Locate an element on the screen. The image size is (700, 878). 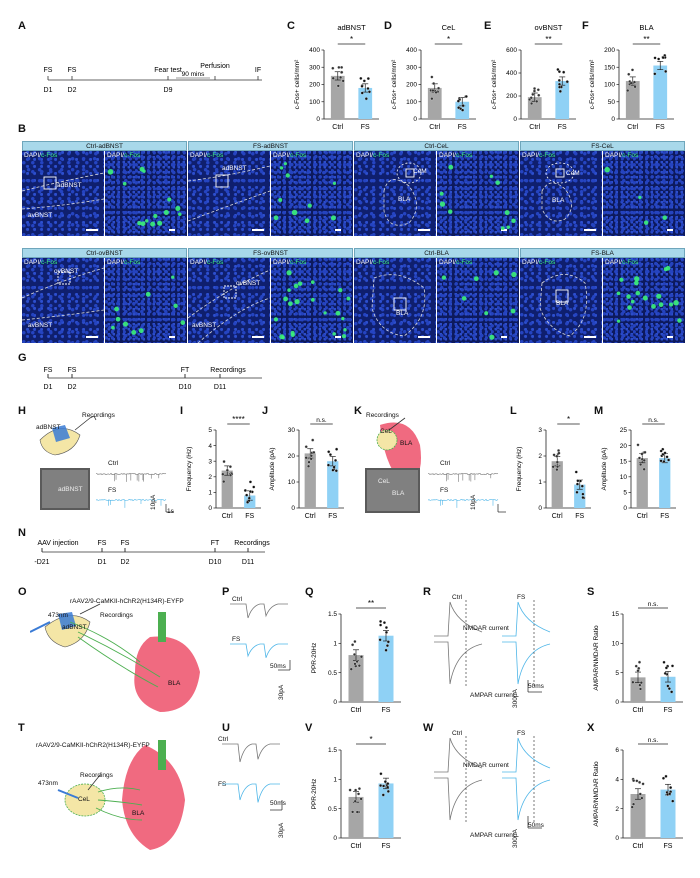
y-axis-label: Frequency (Hz) is located at coordinates (519, 469).